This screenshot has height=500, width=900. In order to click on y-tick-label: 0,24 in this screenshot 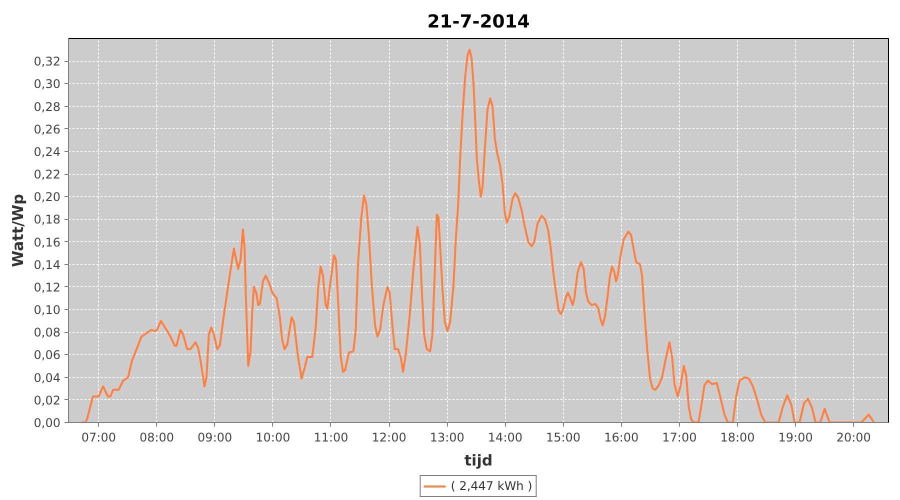, I will do `click(47, 151)`.